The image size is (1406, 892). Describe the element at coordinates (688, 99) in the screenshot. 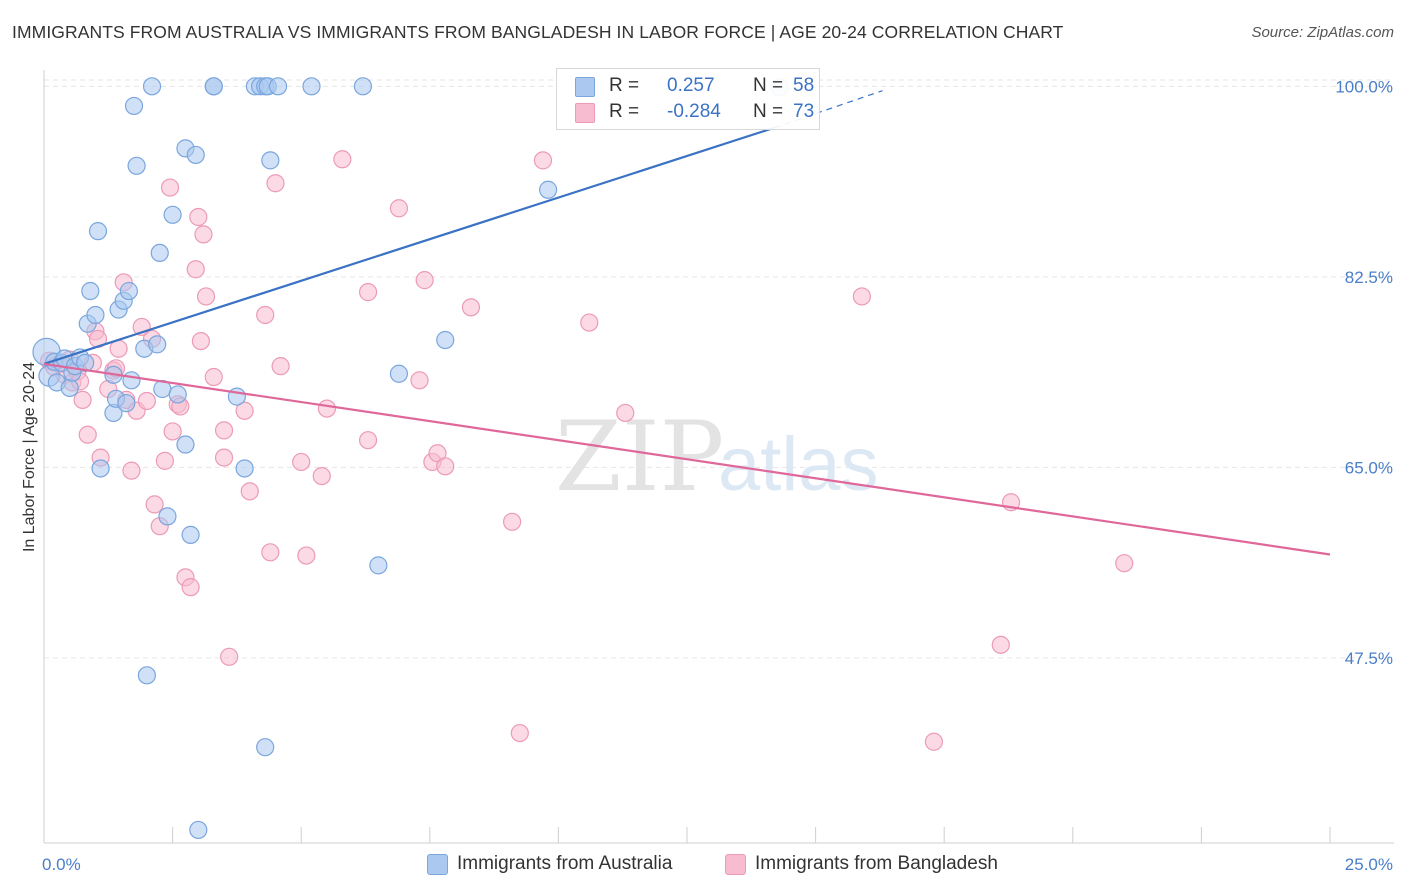

I see `stats-legend: R = 0.257 N = 58 R = -0.284 N = 73` at that location.